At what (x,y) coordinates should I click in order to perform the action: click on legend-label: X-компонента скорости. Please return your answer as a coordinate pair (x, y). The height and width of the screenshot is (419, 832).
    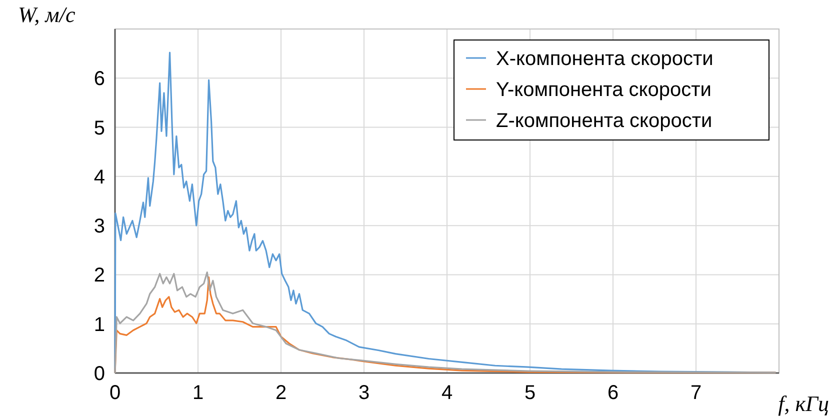
    Looking at the image, I should click on (605, 59).